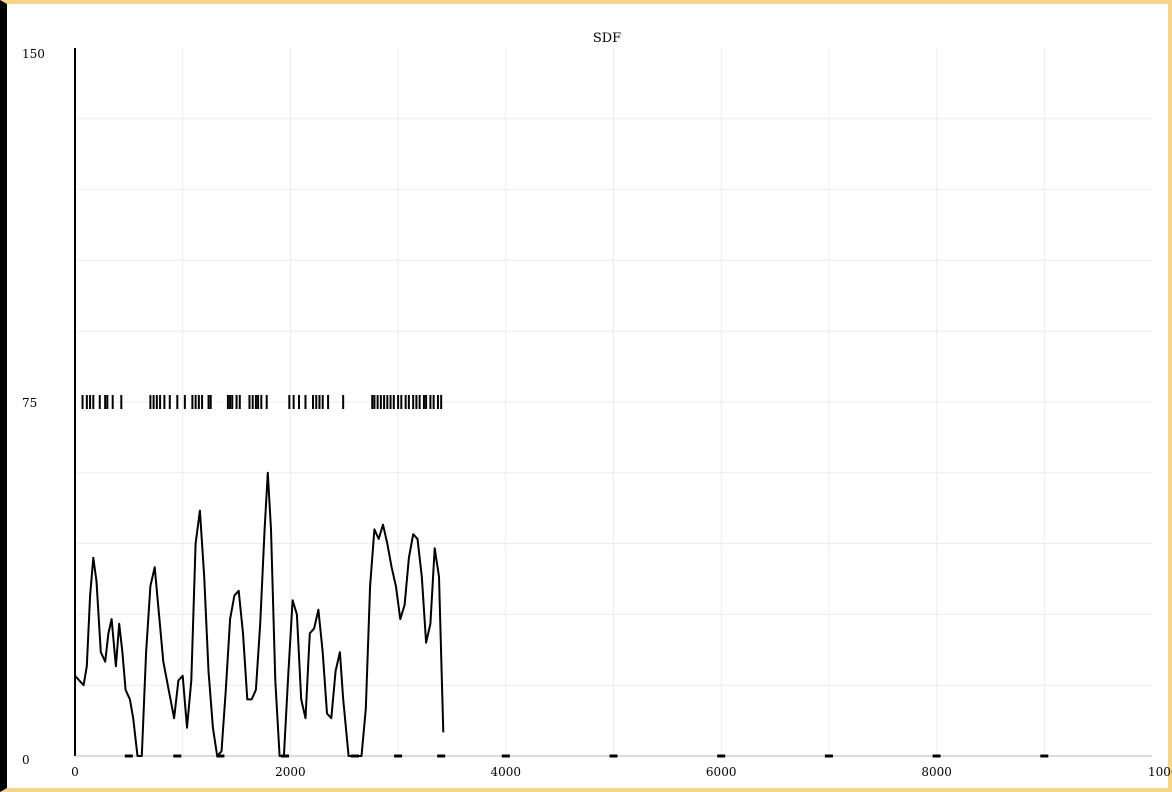 This screenshot has height=792, width=1172. Describe the element at coordinates (29, 403) in the screenshot. I see `y-tick-label: 75` at that location.